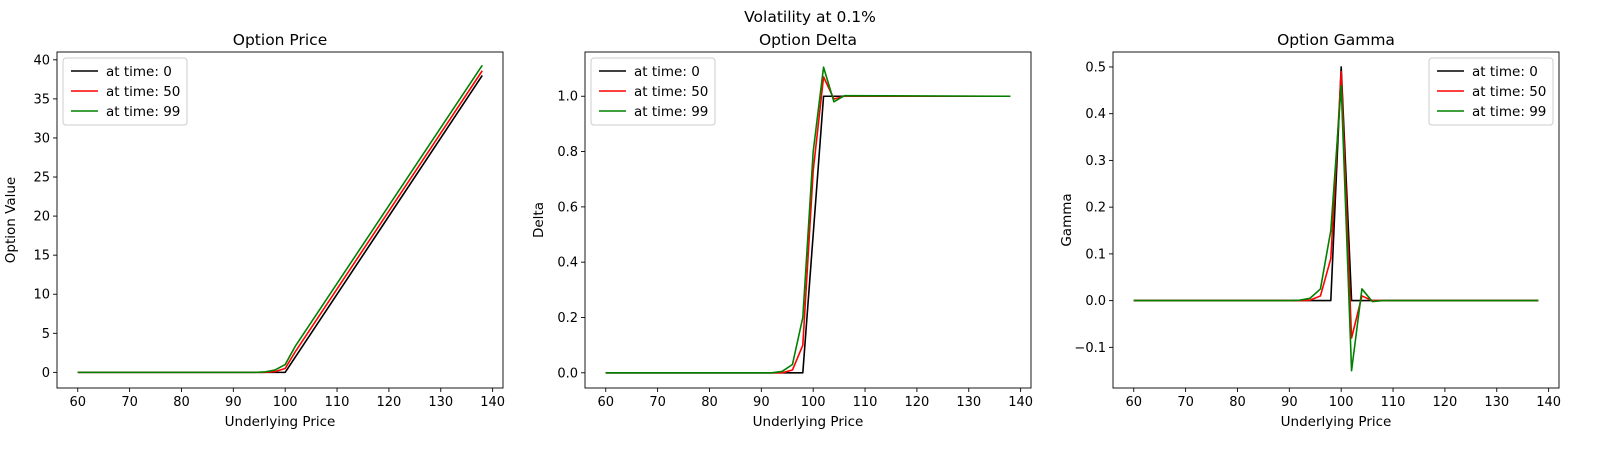  Describe the element at coordinates (1095, 254) in the screenshot. I see `gamma-ytick-label-2: 0.1` at that location.